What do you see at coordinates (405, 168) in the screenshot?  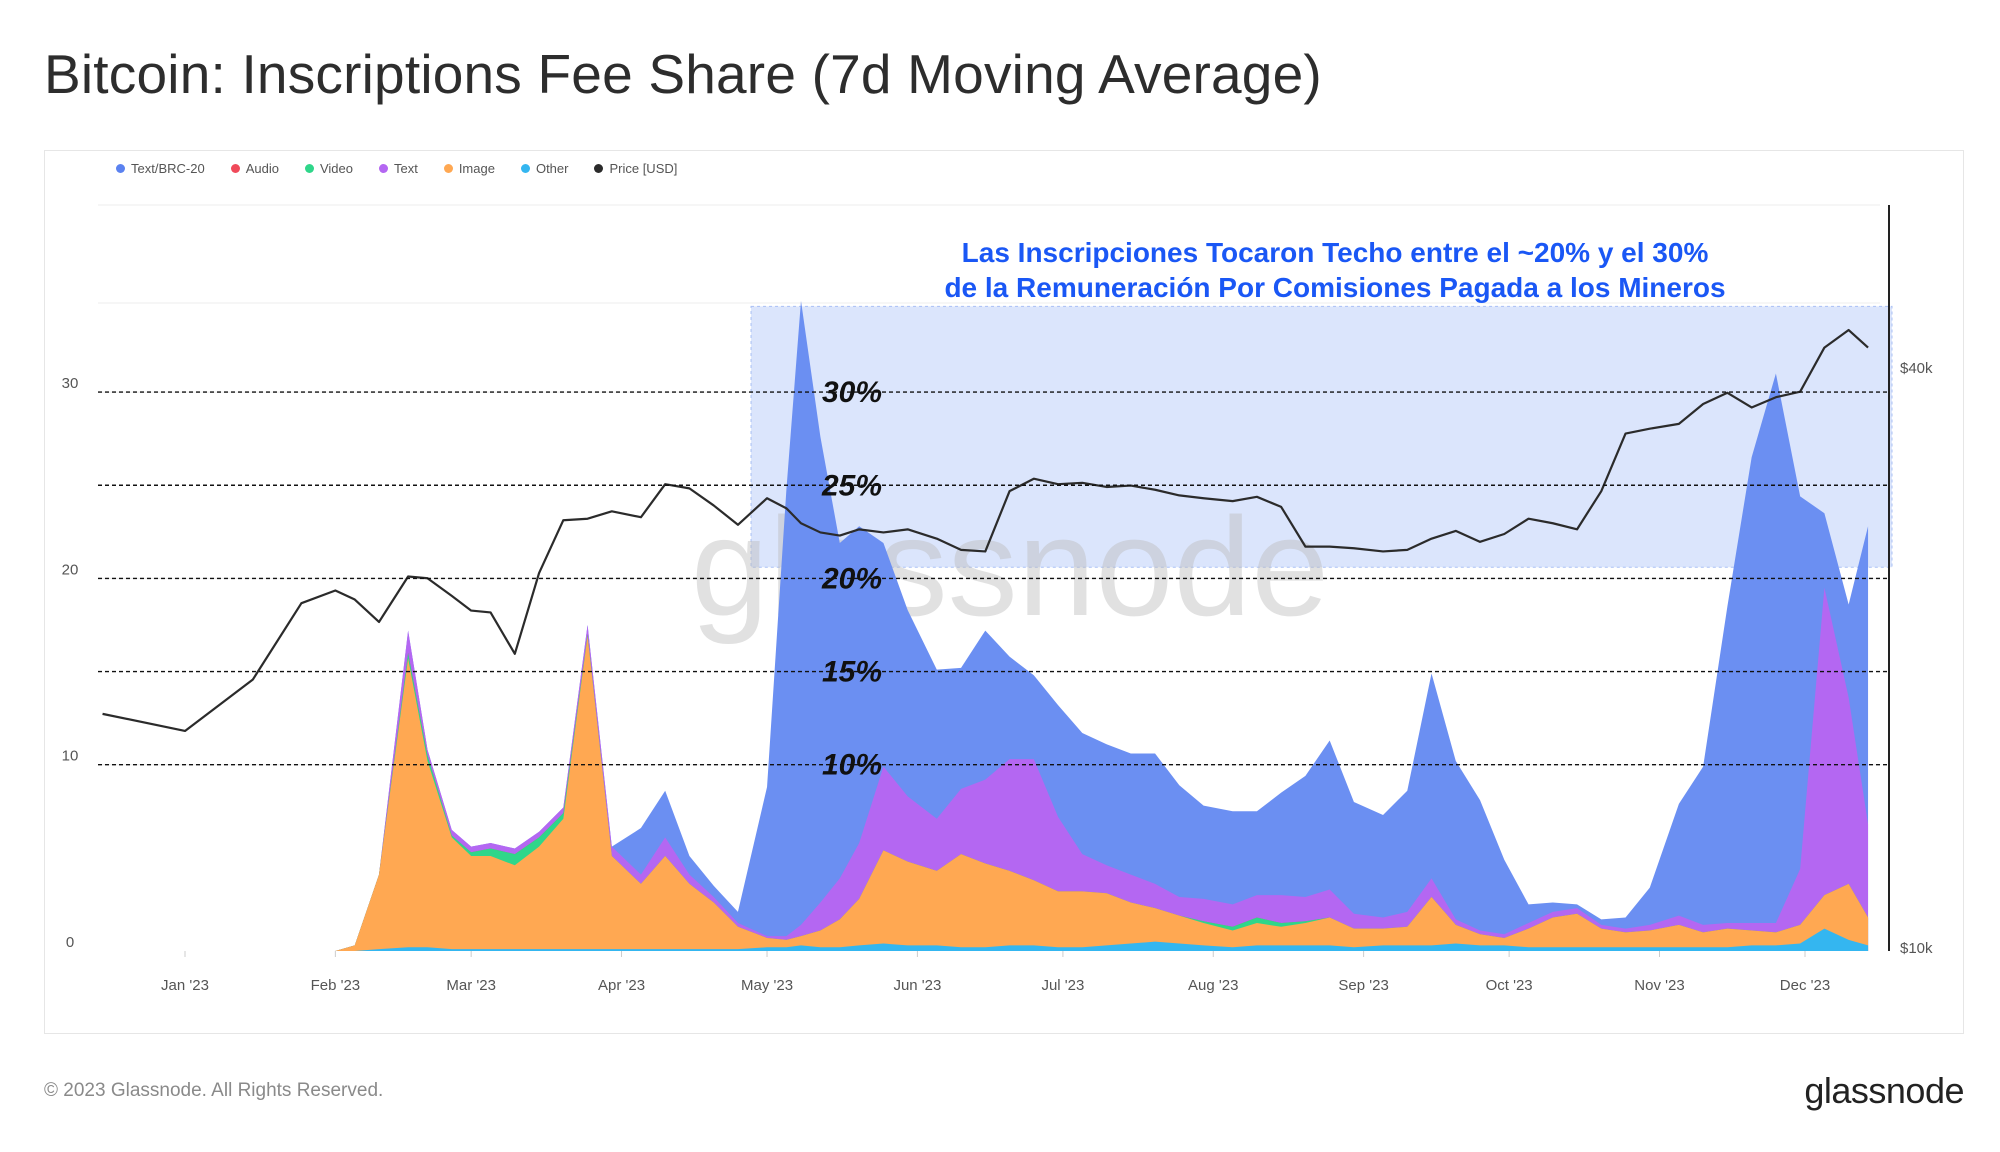 I see `legend-label: Text` at bounding box center [405, 168].